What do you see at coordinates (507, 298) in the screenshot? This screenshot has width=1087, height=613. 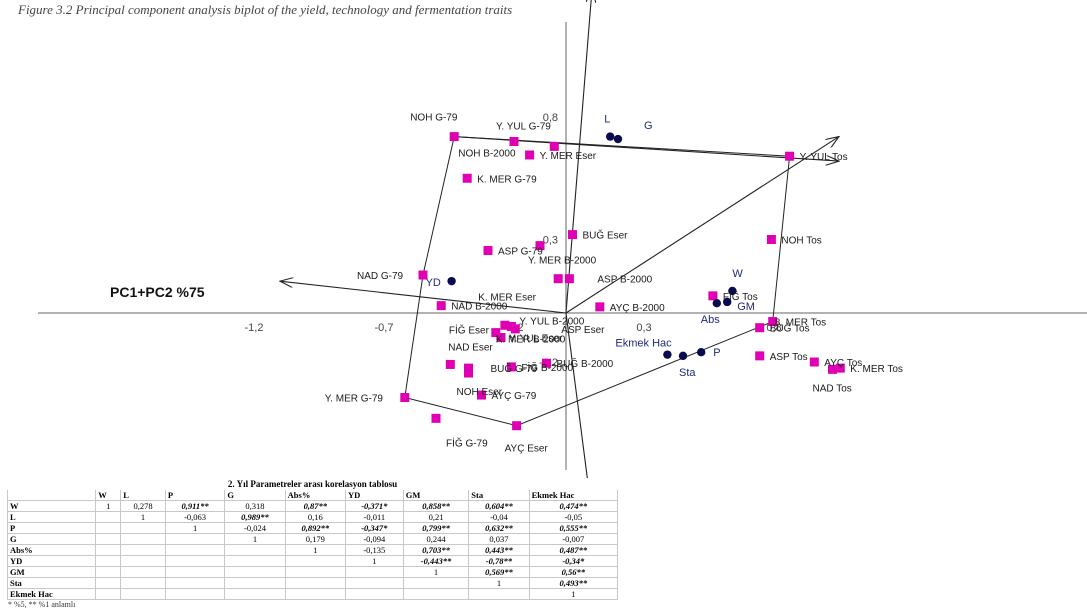 I see `genotype-label: K. MER Eser` at bounding box center [507, 298].